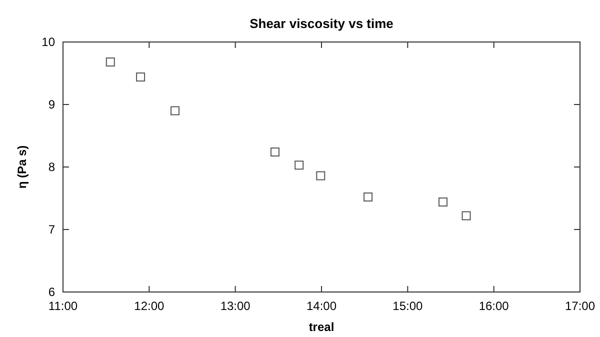 This screenshot has height=337, width=600. What do you see at coordinates (321, 306) in the screenshot?
I see `x-tick-label: 14:00` at bounding box center [321, 306].